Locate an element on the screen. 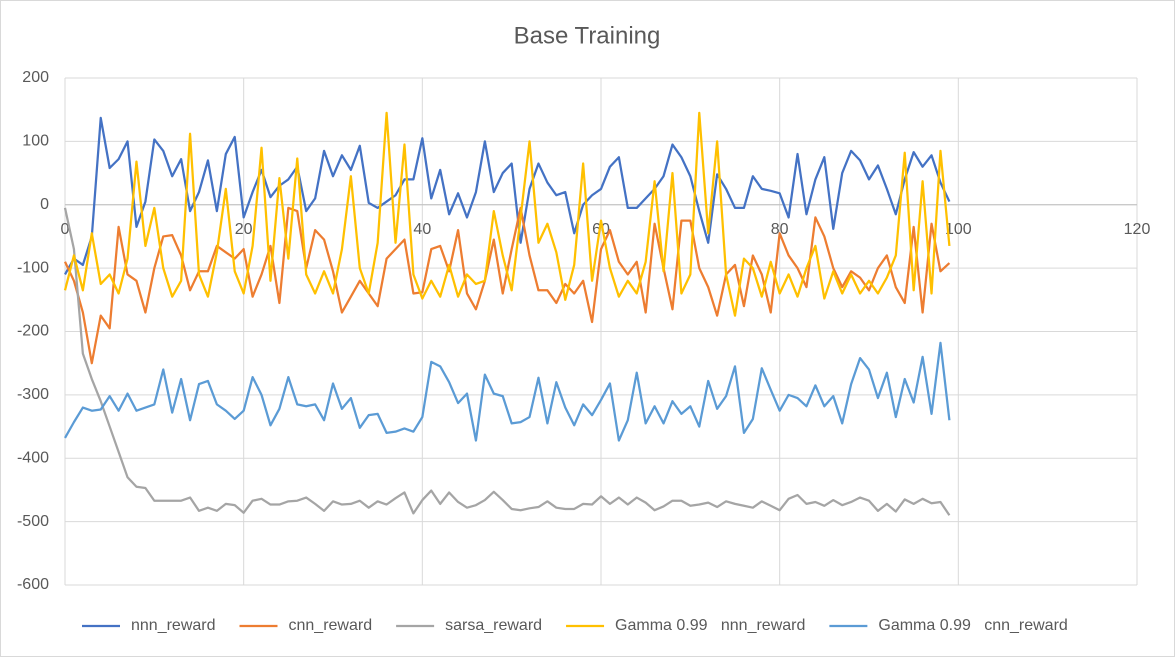  legend-label: Gamma 0.99 cnn_reward is located at coordinates (972, 625).